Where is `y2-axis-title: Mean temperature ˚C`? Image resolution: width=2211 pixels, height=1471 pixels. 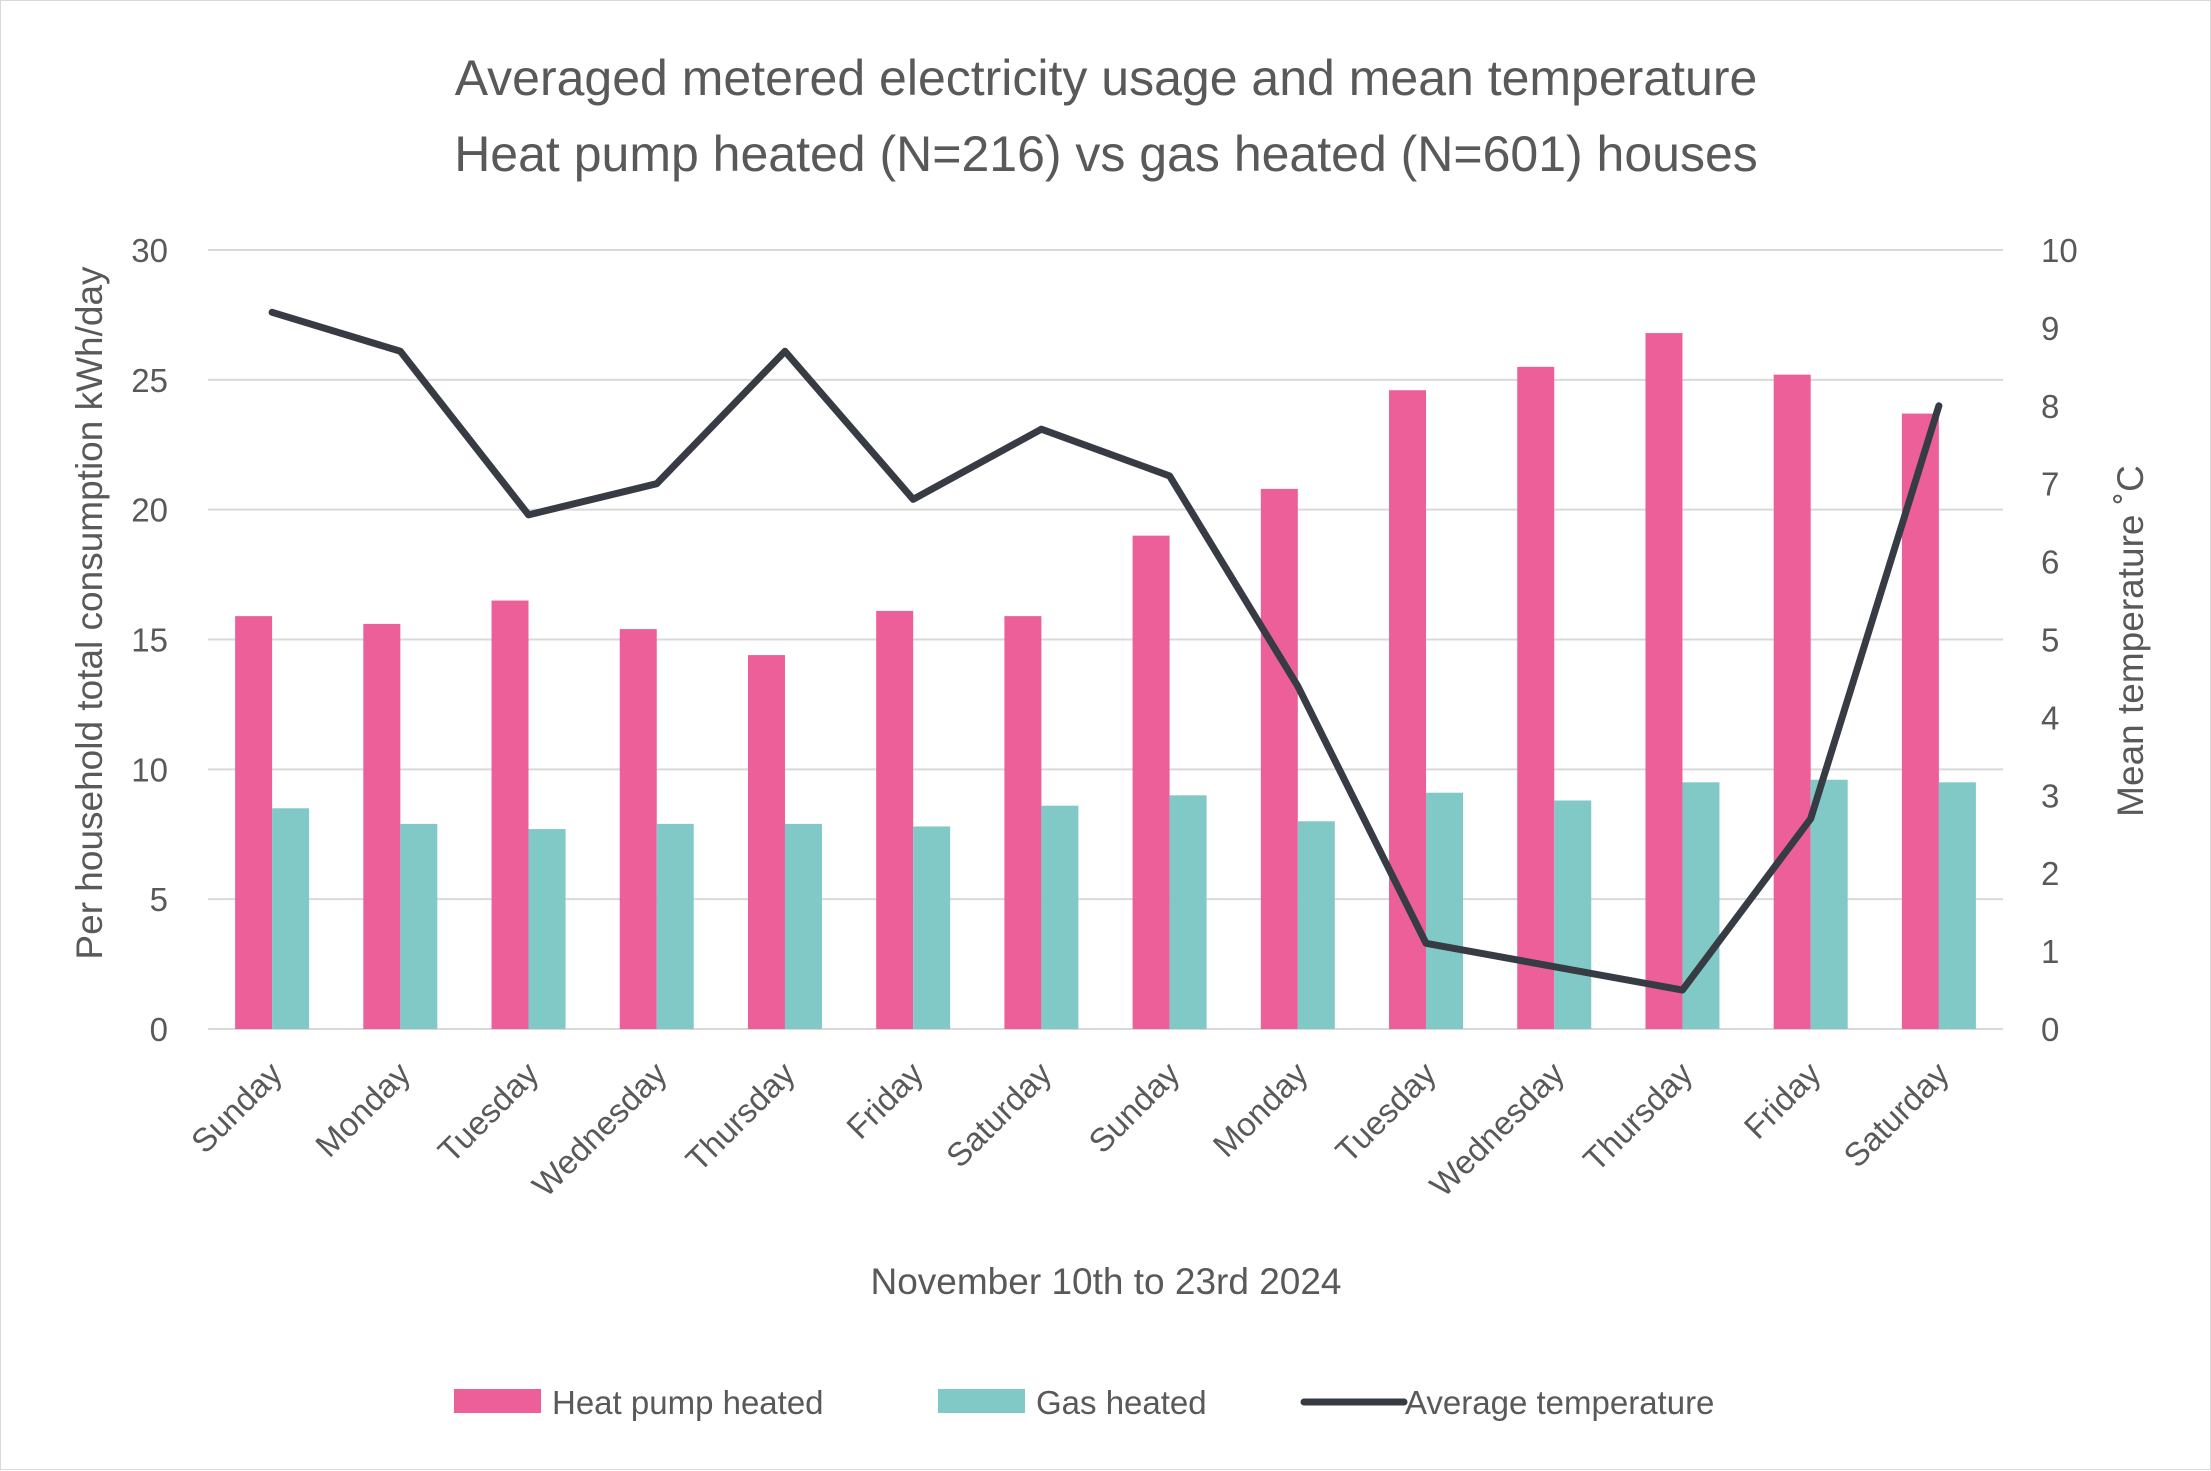
y2-axis-title: Mean temperature ˚C is located at coordinates (2130, 641).